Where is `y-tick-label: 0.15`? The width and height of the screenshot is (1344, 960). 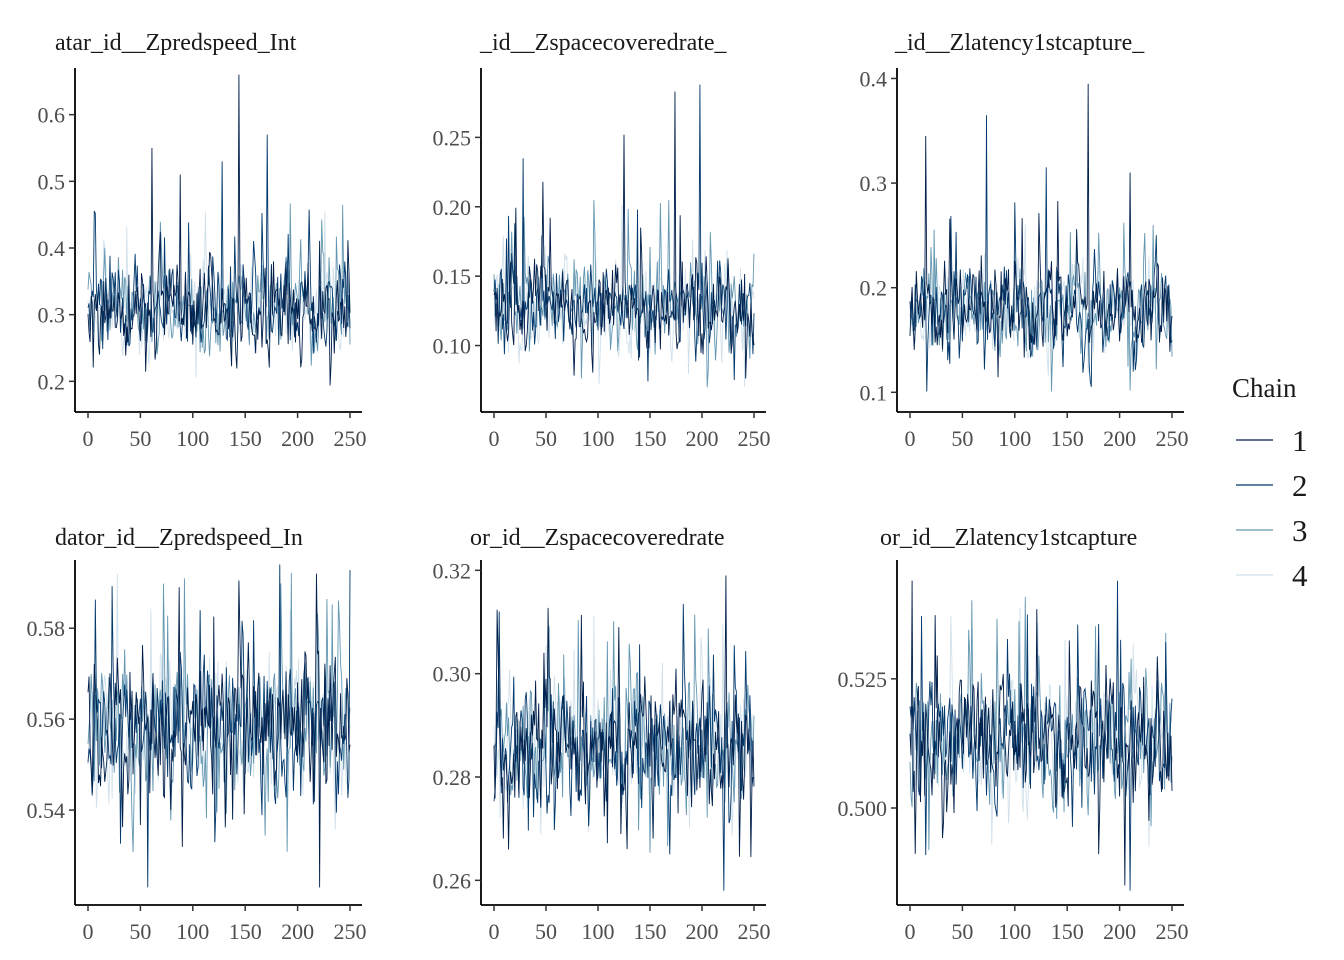 y-tick-label: 0.15 is located at coordinates (452, 276).